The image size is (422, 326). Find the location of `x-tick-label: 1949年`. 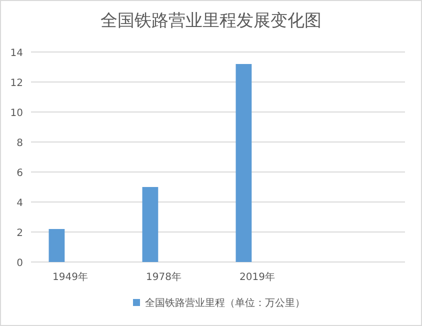

x-tick-label: 1949年 is located at coordinates (70, 277).